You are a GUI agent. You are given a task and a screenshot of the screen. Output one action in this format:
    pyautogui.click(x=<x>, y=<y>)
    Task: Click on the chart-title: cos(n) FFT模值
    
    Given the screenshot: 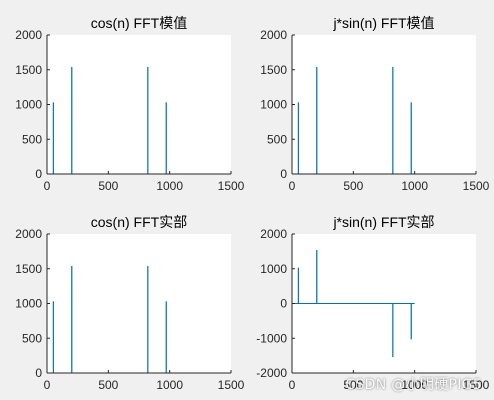 What is the action you would take?
    pyautogui.click(x=139, y=23)
    